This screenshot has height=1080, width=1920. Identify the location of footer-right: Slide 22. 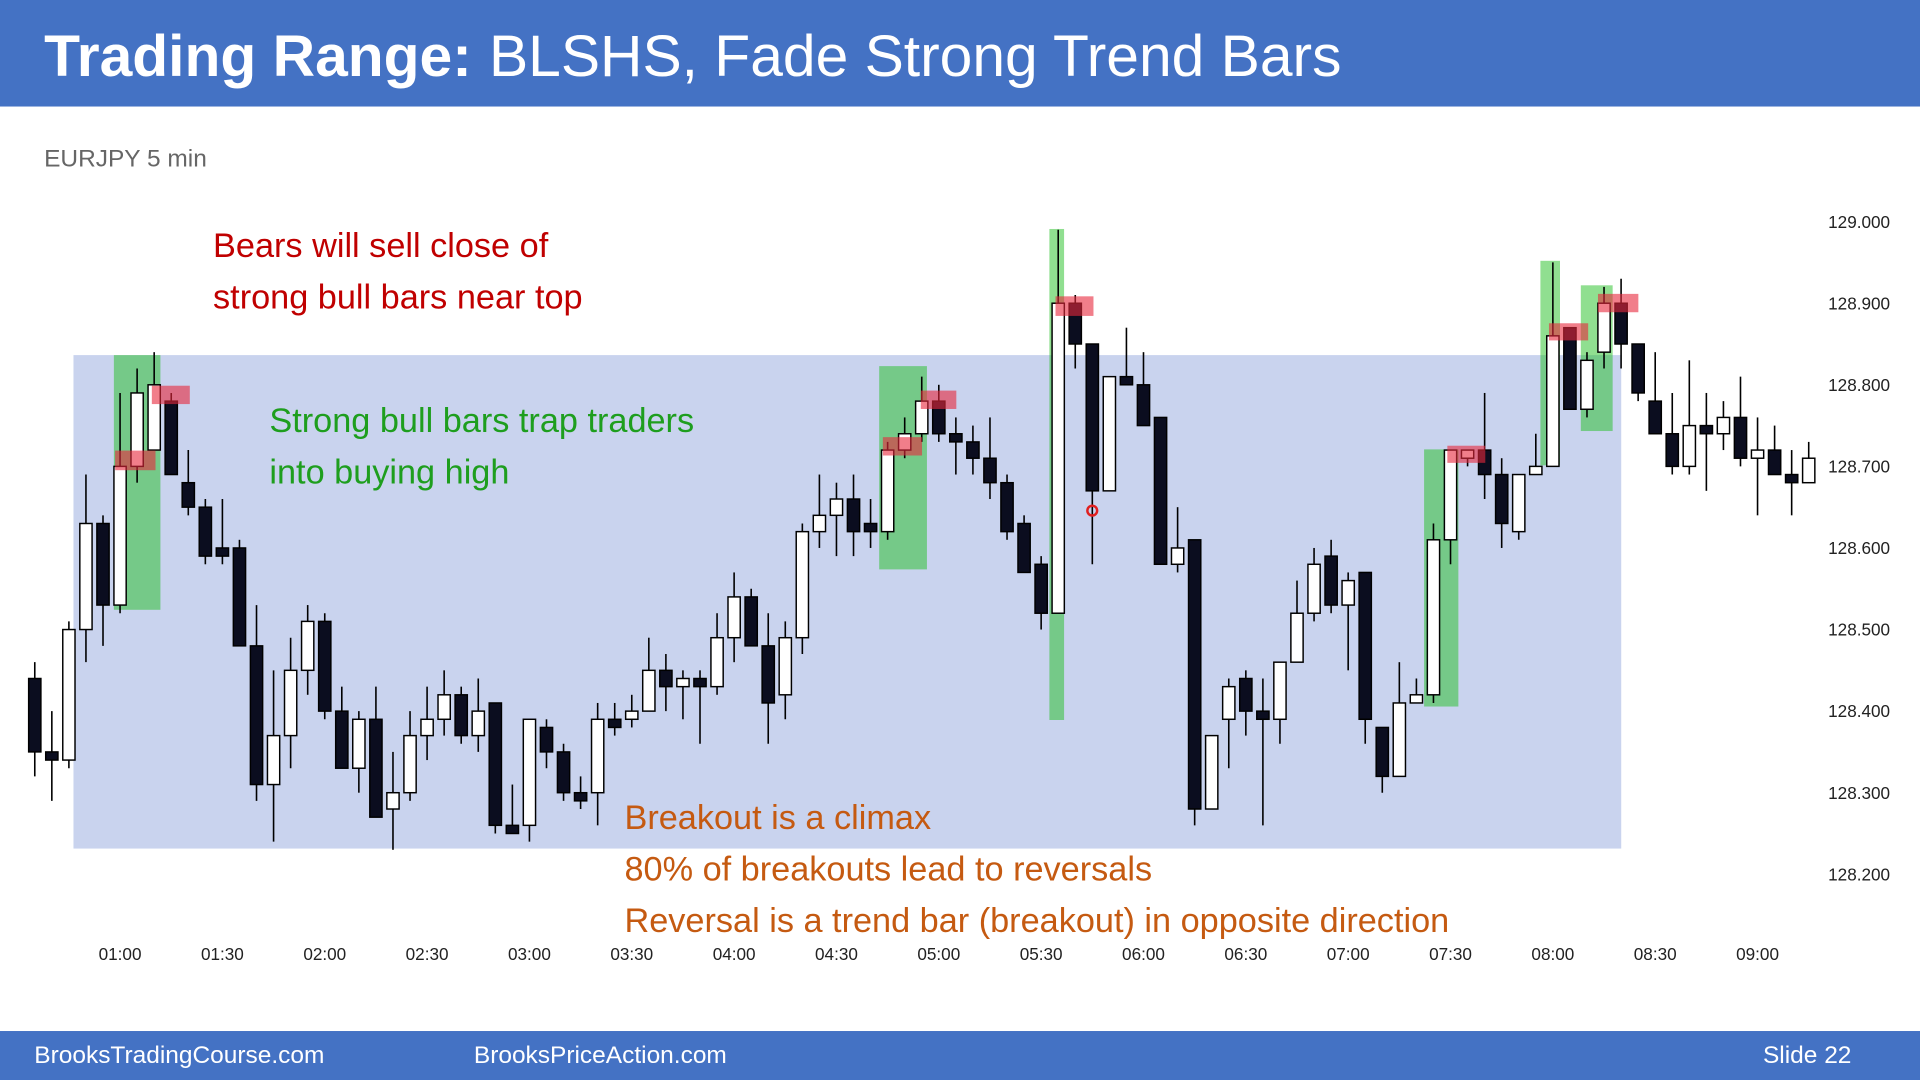
(1807, 1055).